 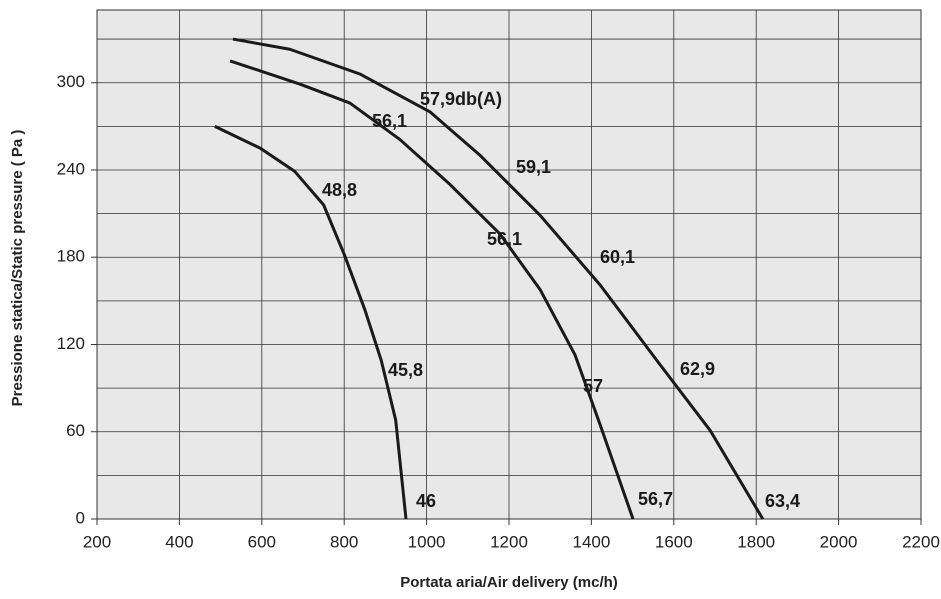 What do you see at coordinates (71, 168) in the screenshot?
I see `y-tick-label: 240` at bounding box center [71, 168].